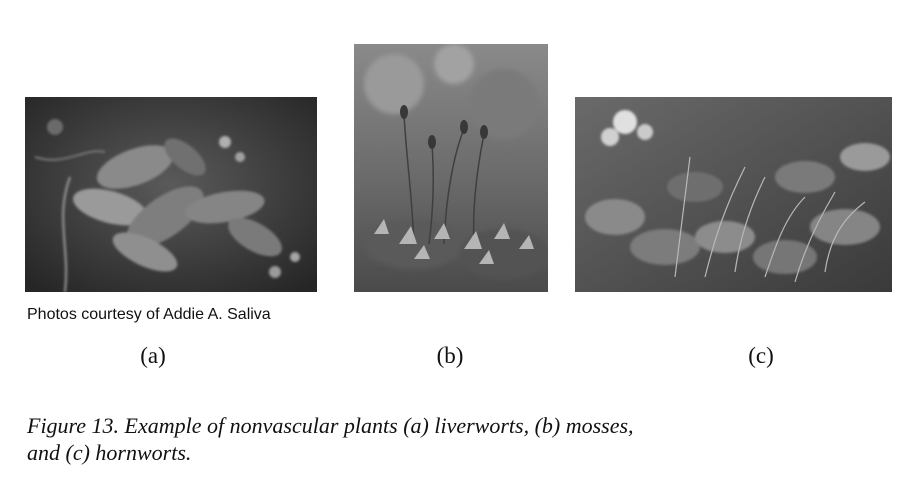  I want to click on liverworts-photo, so click(171, 194).